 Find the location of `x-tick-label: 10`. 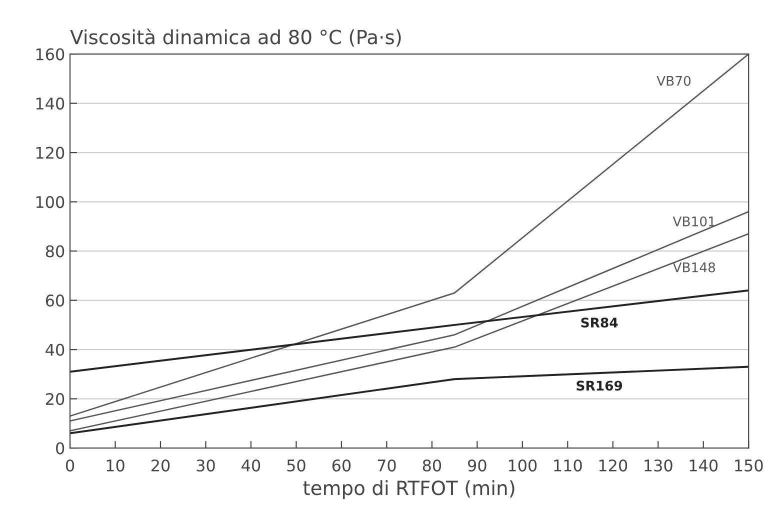

x-tick-label: 10 is located at coordinates (115, 465).